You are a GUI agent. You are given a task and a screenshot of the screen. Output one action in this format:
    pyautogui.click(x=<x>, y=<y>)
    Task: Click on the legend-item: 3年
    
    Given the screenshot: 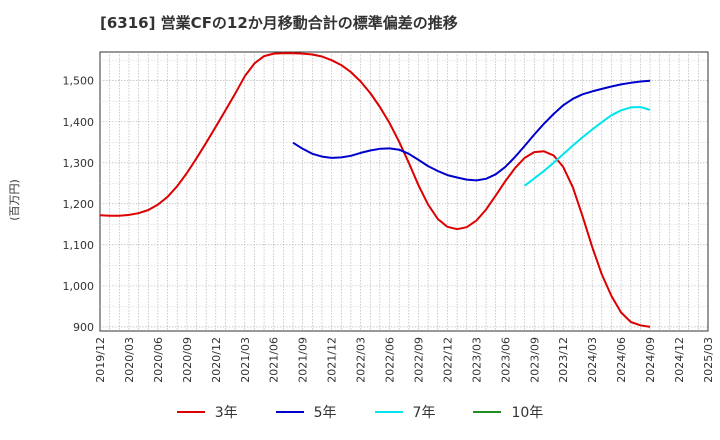 What is the action you would take?
    pyautogui.click(x=207, y=412)
    